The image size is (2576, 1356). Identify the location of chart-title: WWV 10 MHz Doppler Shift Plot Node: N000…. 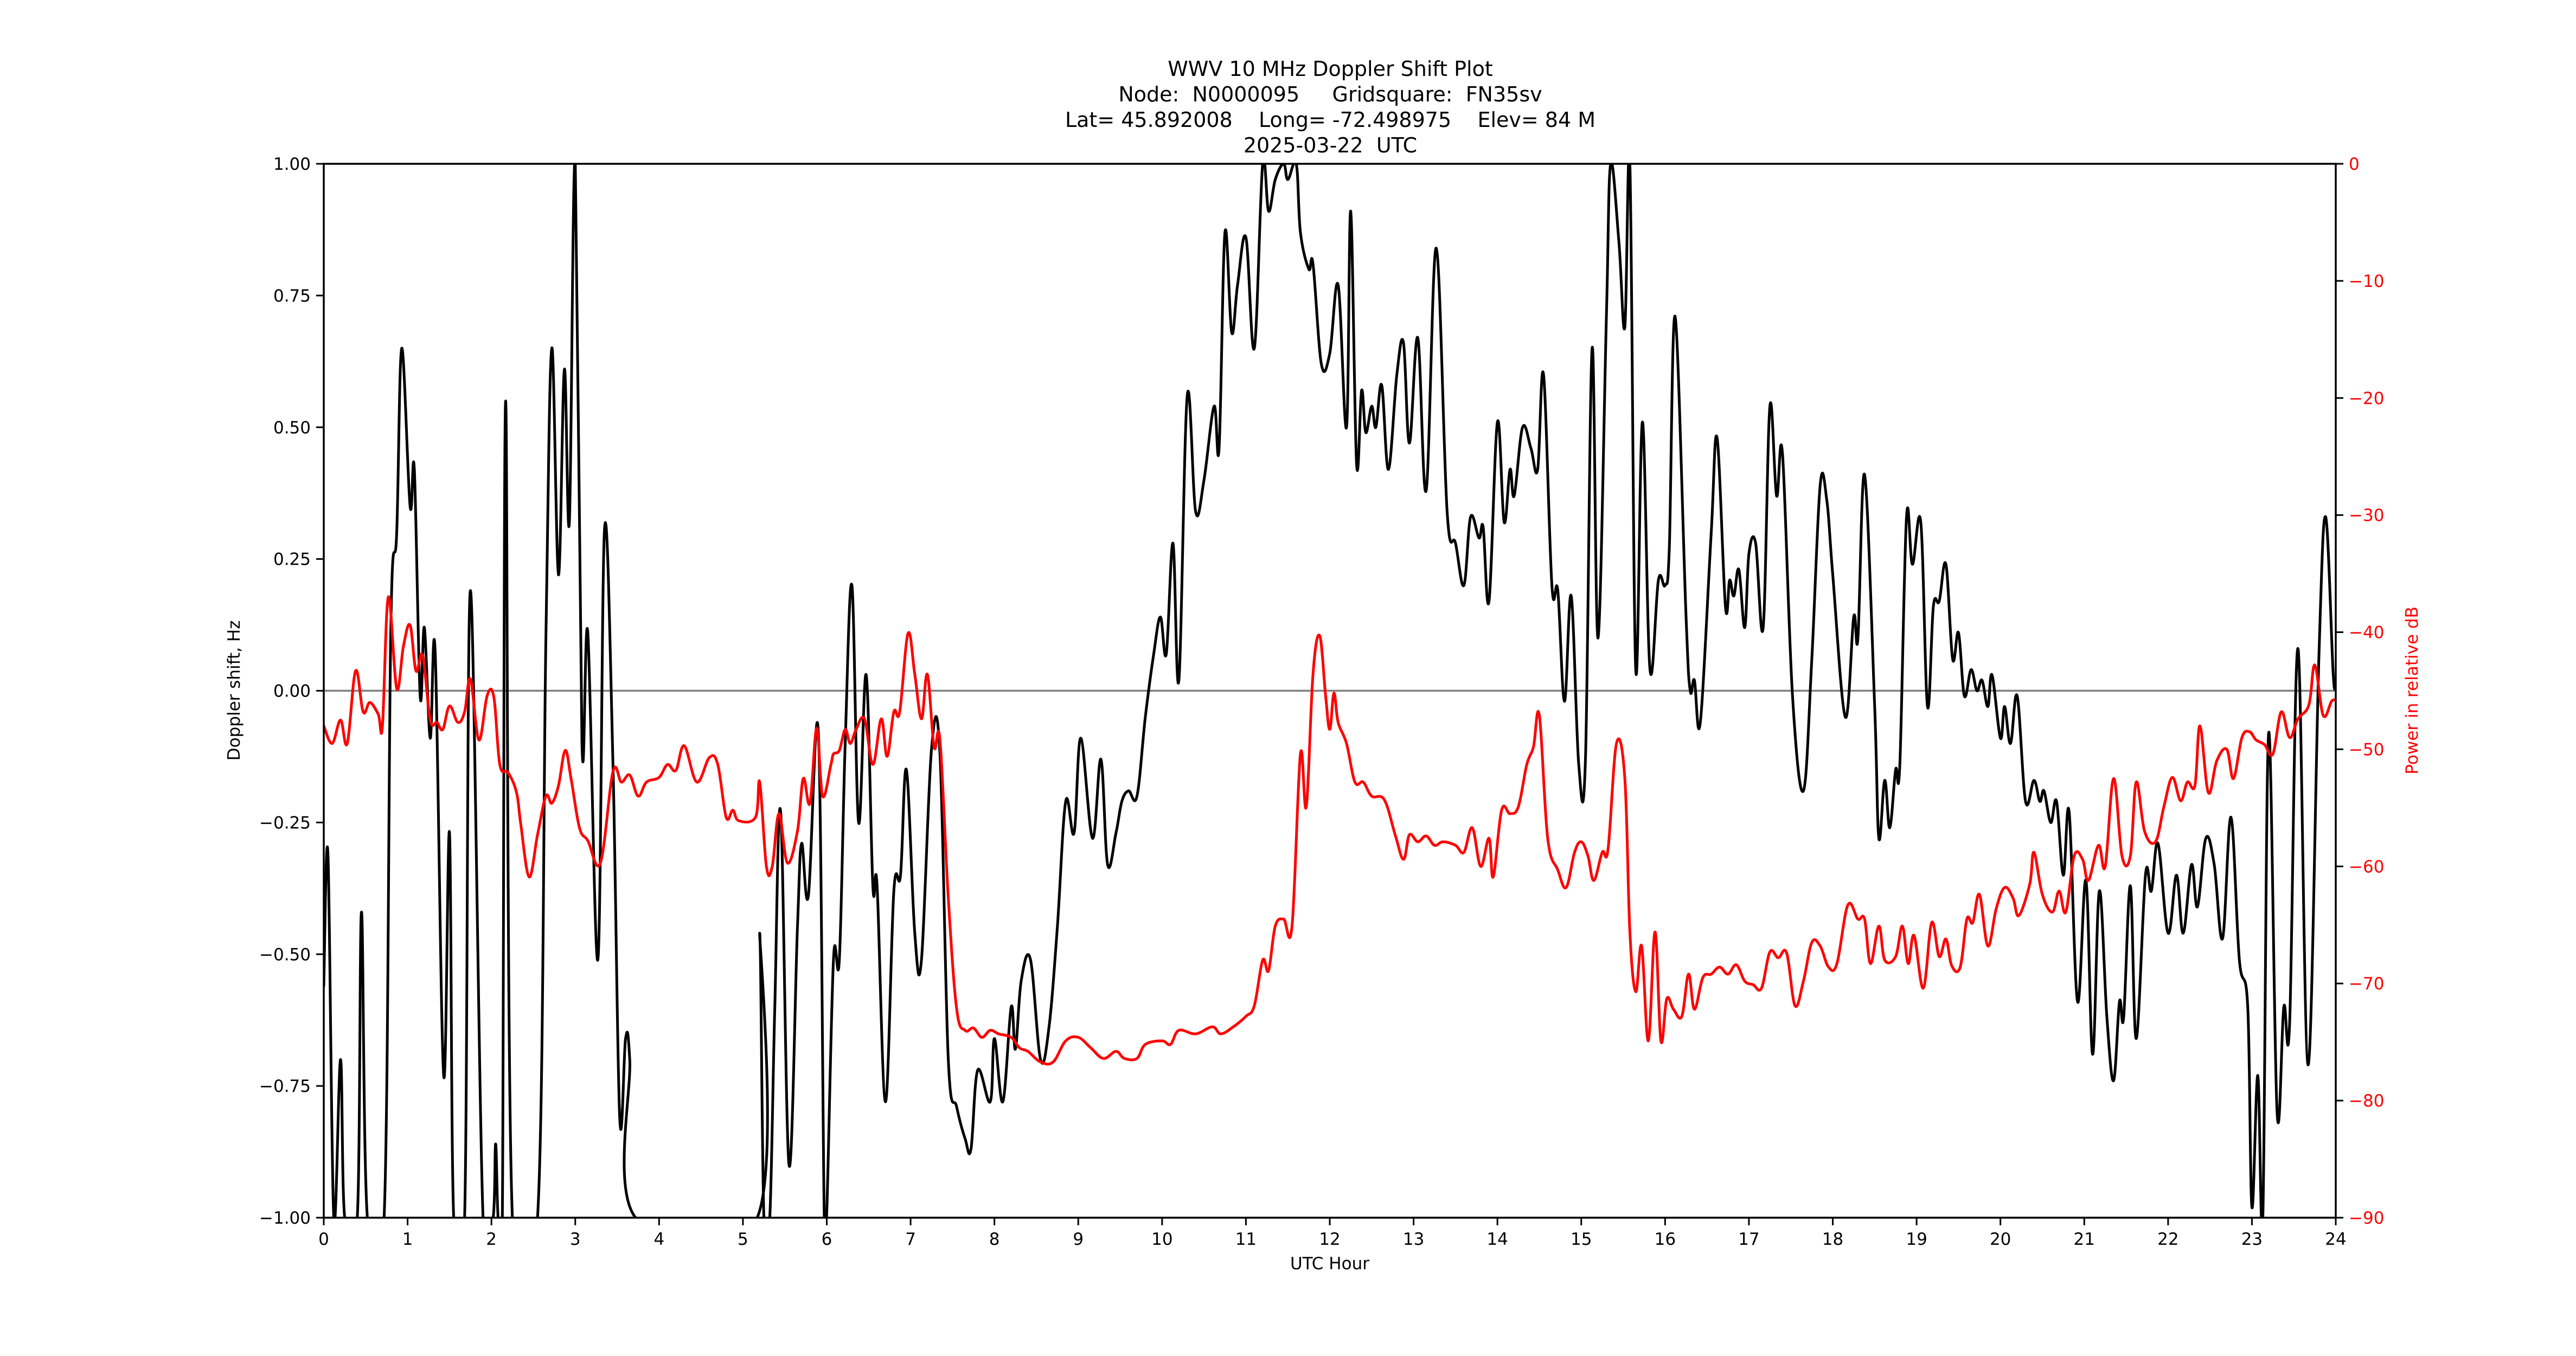
(1330, 107).